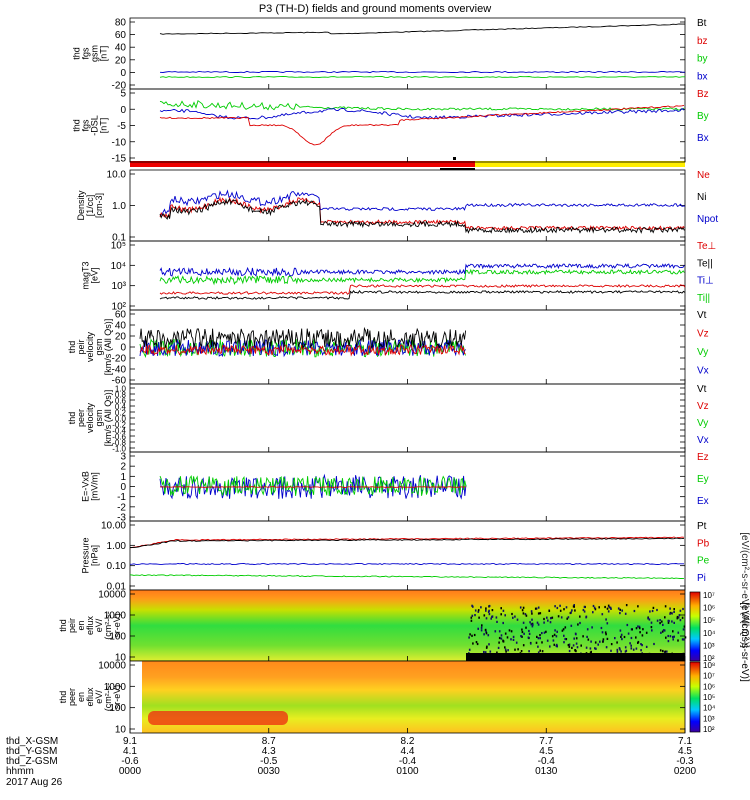 This screenshot has height=800, width=750. What do you see at coordinates (703, 116) in the screenshot?
I see `legend-By: By` at bounding box center [703, 116].